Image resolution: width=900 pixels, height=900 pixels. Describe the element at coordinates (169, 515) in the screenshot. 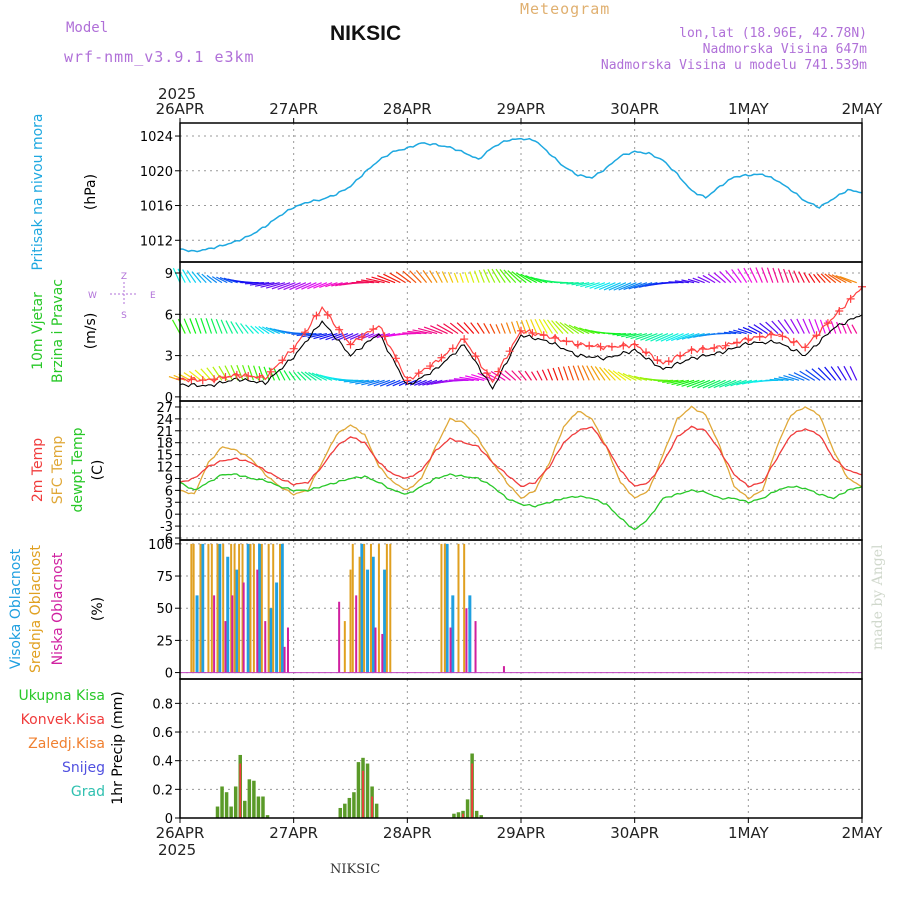

I see `y-tick-label: 0` at that location.